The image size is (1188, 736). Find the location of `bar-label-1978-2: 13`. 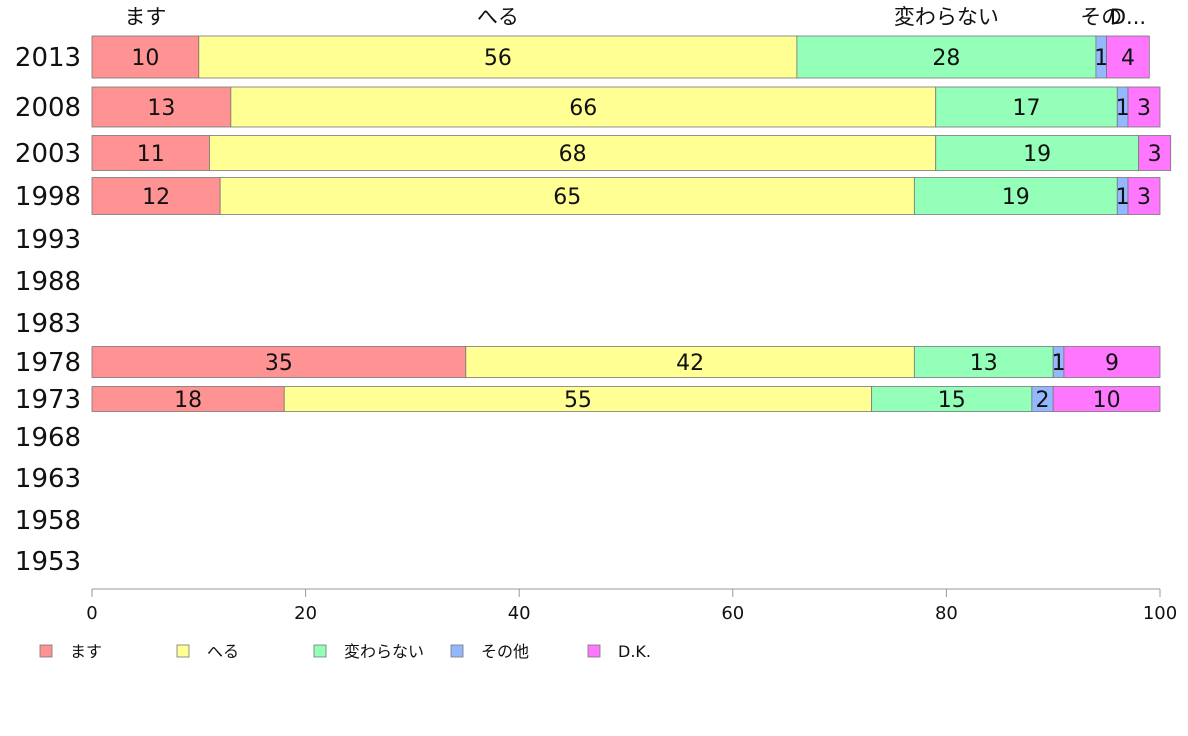

bar-label-1978-2: 13 is located at coordinates (984, 363).